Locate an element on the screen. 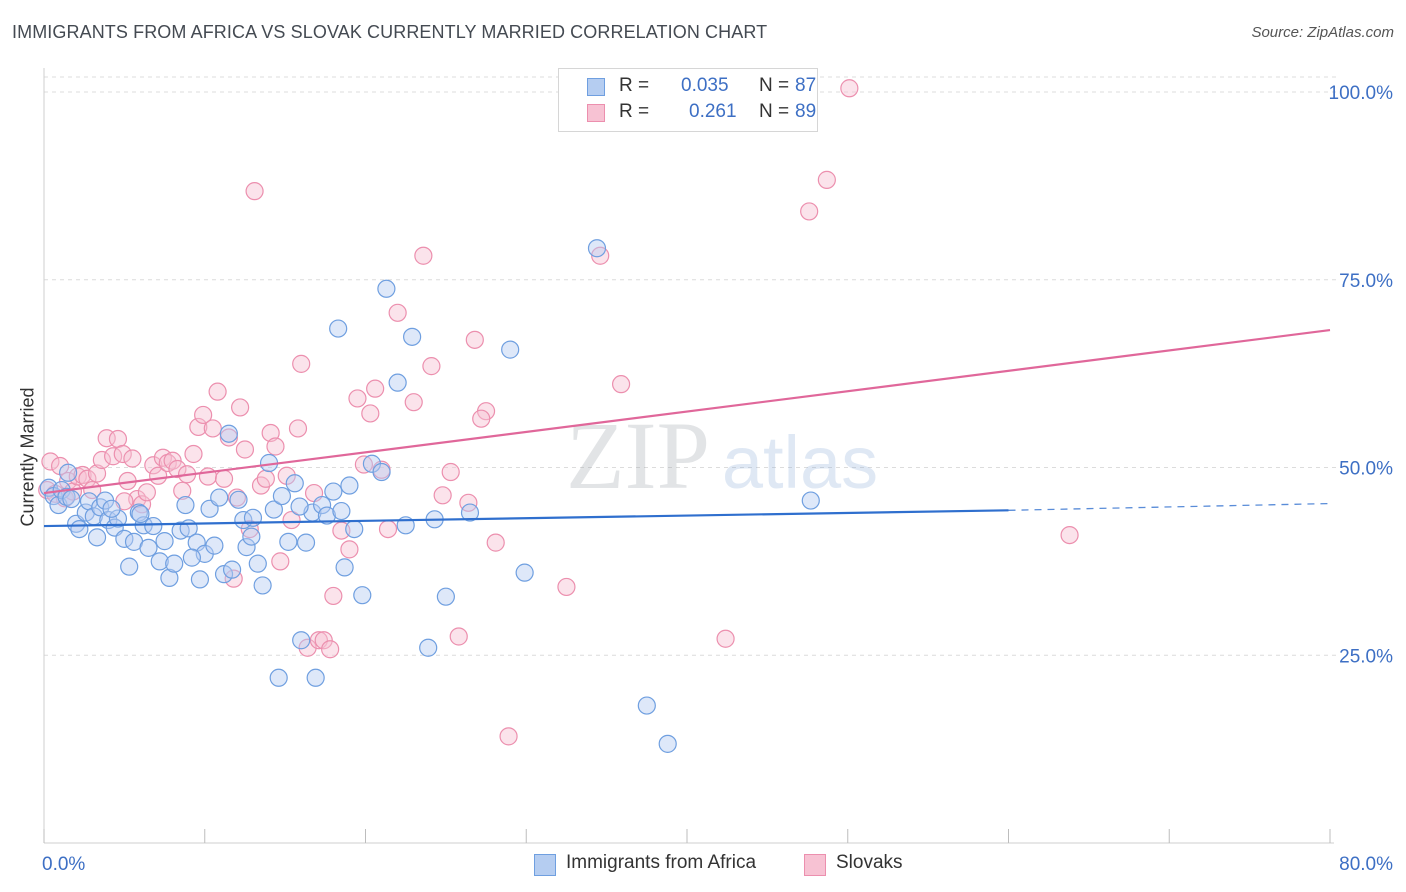 The width and height of the screenshot is (1406, 892). y-axis-label: Currently Married is located at coordinates (27, 457).